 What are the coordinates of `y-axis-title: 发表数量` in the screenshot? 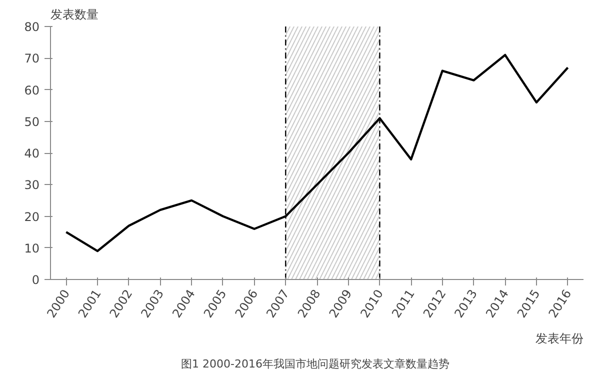 It's located at (74, 15).